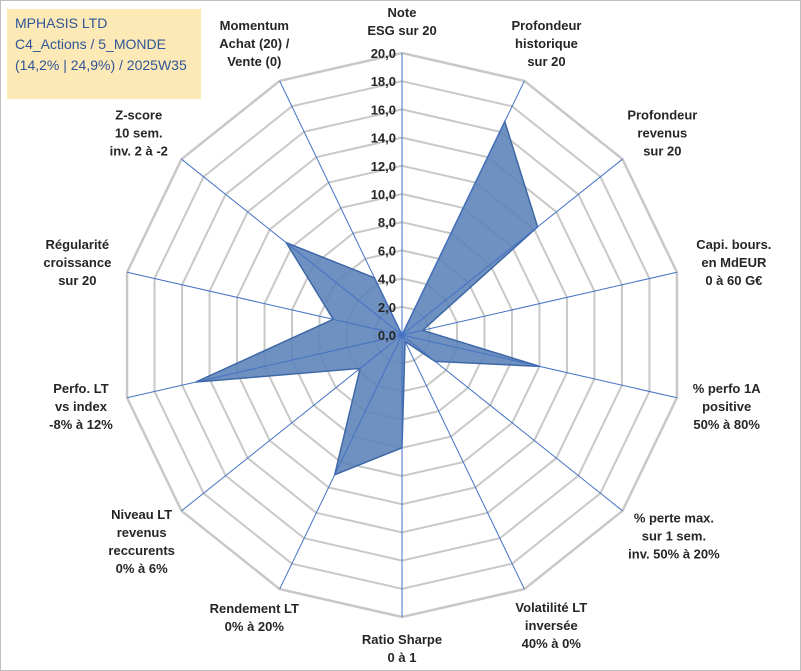 The width and height of the screenshot is (801, 671). Describe the element at coordinates (387, 335) in the screenshot. I see `tick-label: 0,0` at that location.